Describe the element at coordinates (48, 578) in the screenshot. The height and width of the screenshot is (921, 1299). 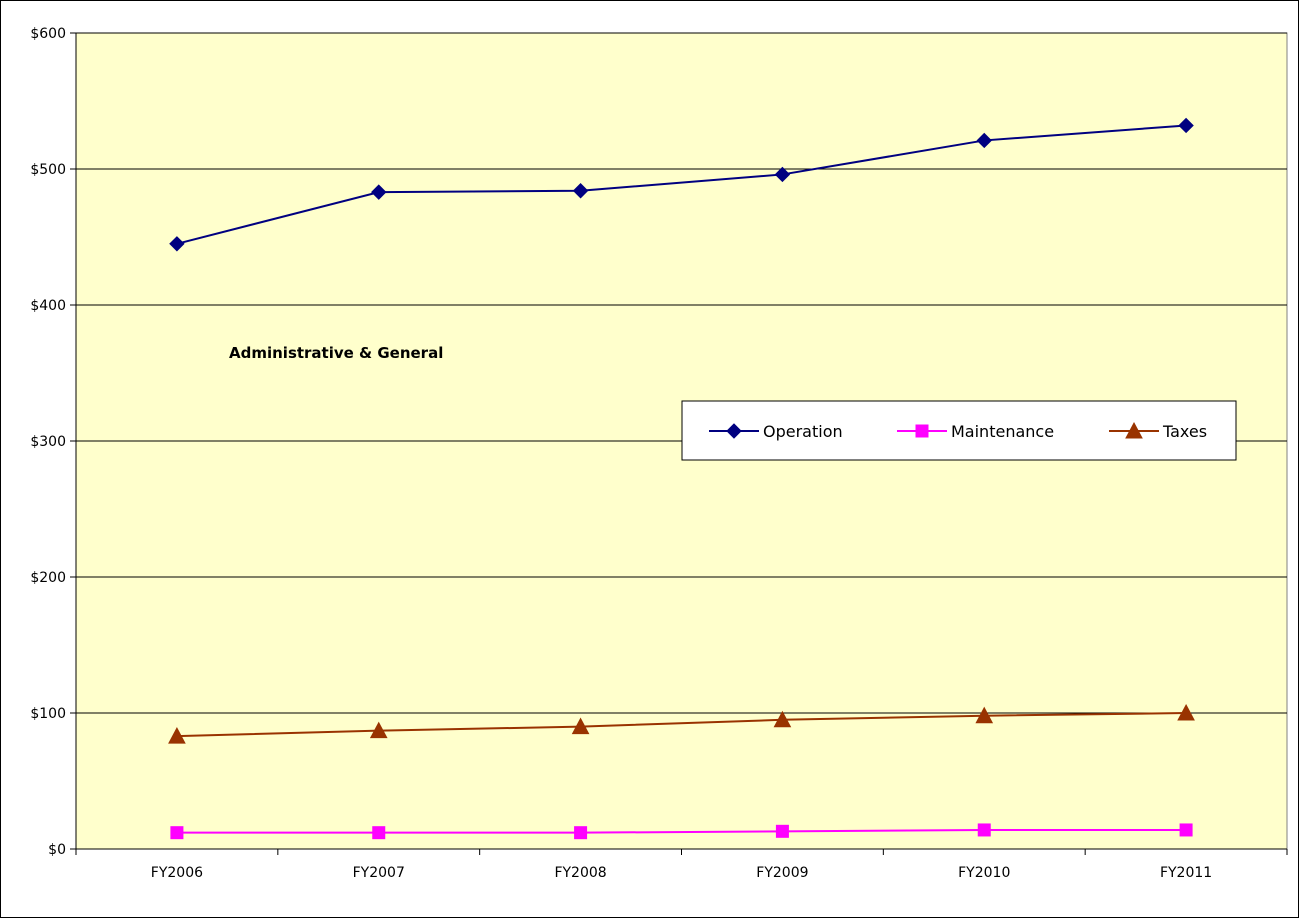
I see `y-tick-label: $200` at that location.